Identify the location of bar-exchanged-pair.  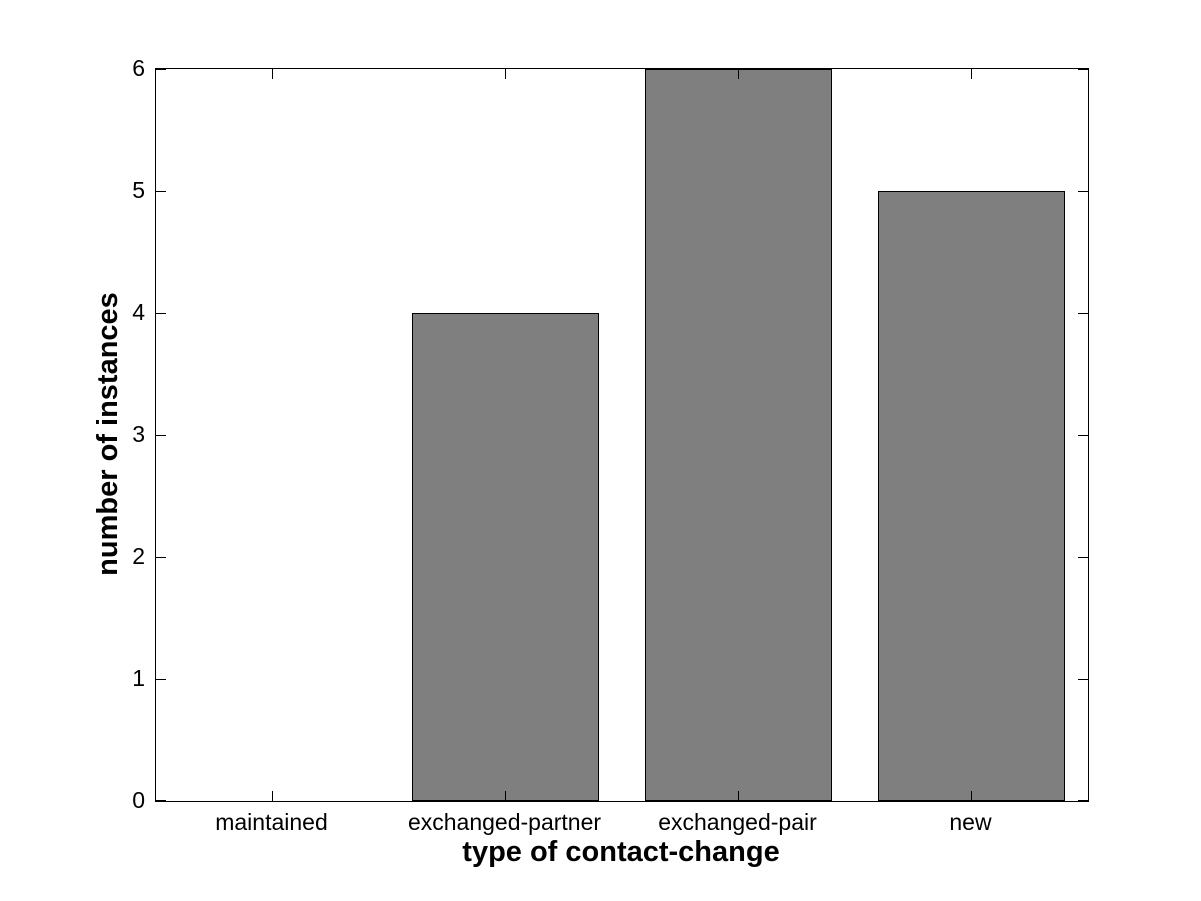
(738, 435).